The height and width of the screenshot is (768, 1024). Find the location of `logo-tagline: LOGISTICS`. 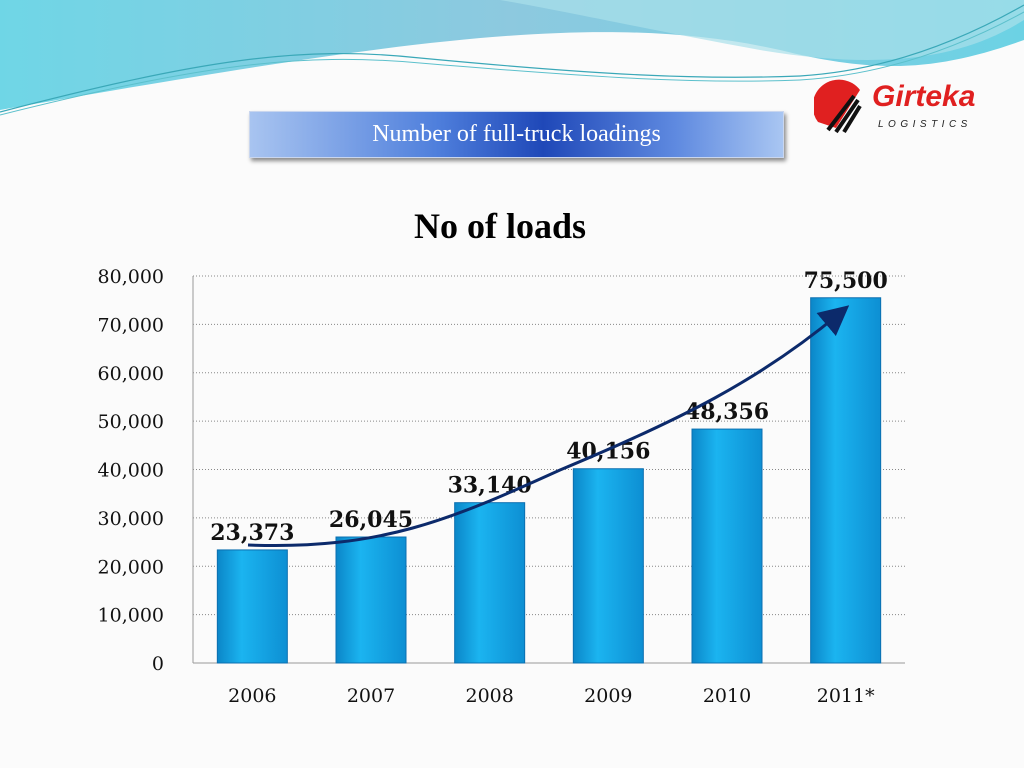

logo-tagline: LOGISTICS is located at coordinates (925, 124).